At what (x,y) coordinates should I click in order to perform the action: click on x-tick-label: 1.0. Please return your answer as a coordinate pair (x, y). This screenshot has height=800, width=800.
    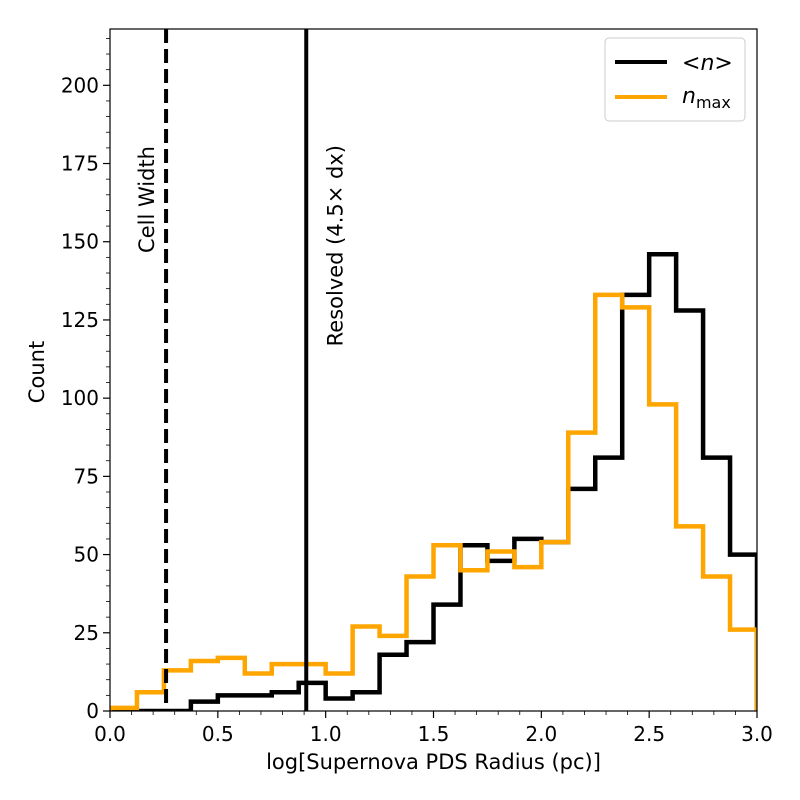
    Looking at the image, I should click on (326, 734).